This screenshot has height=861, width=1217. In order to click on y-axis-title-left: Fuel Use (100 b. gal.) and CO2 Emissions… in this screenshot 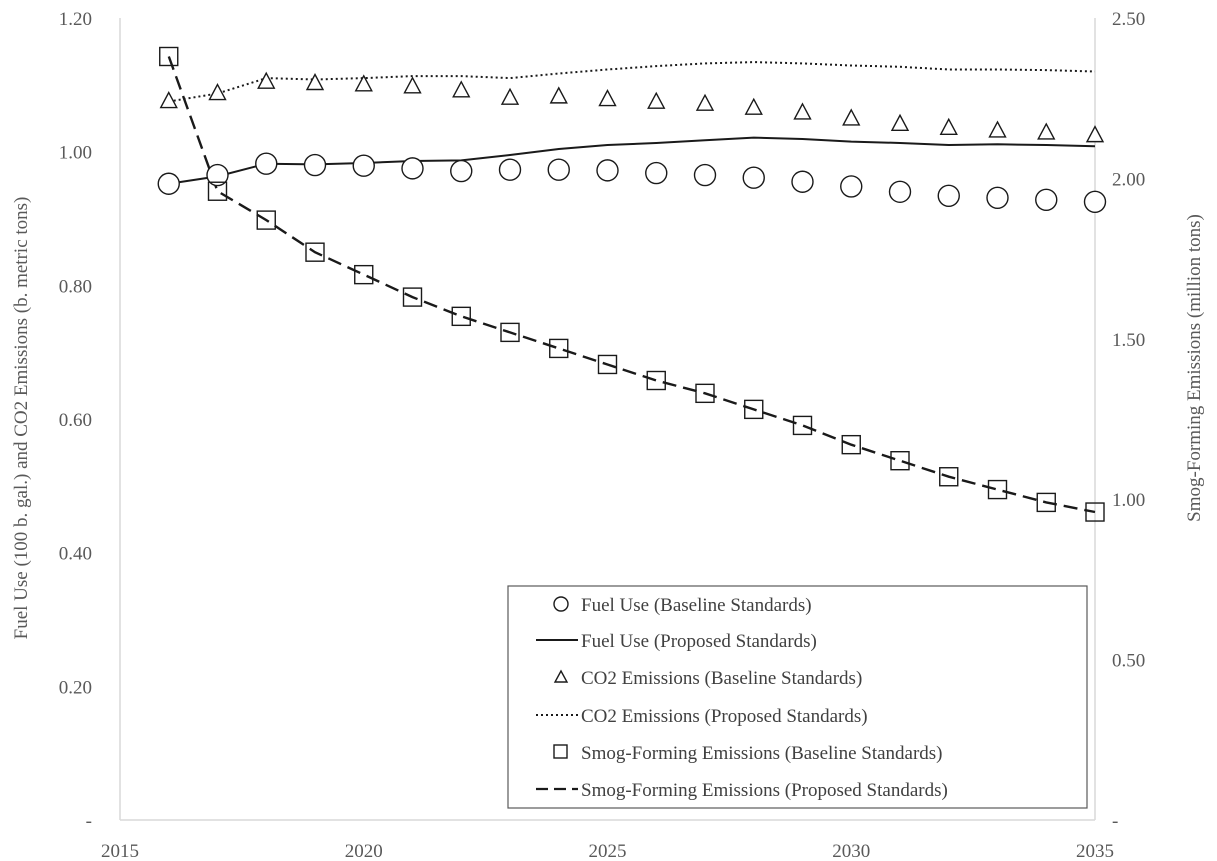, I will do `click(21, 418)`.